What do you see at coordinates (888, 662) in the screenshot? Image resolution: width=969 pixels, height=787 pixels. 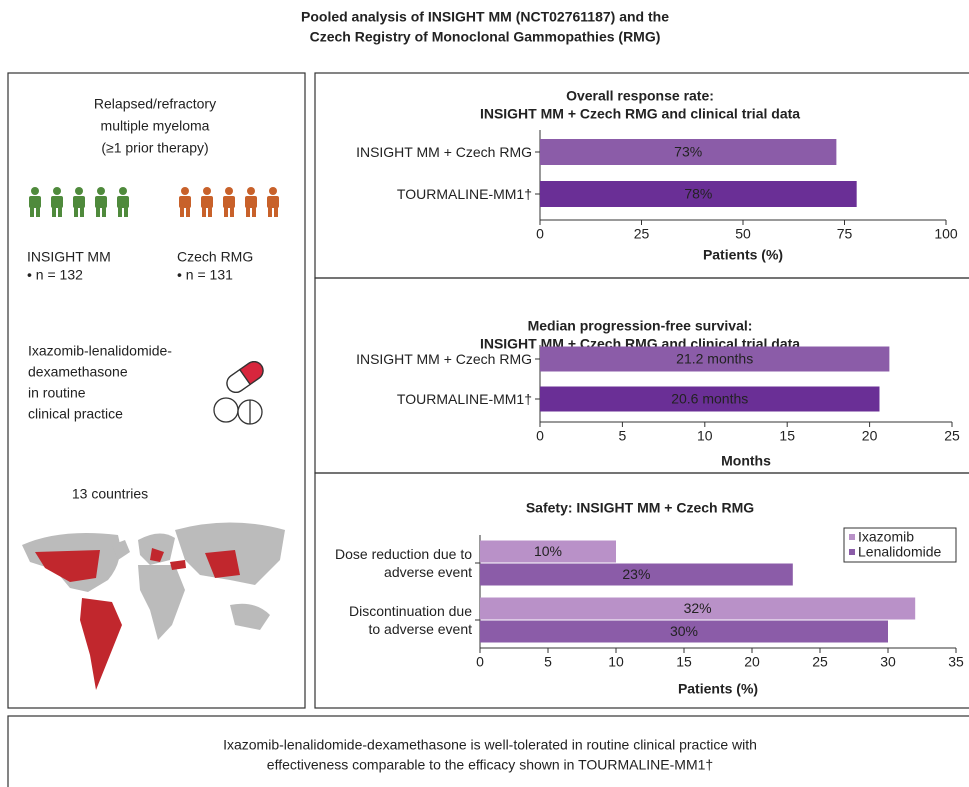 I see `x-tick-label: 30` at bounding box center [888, 662].